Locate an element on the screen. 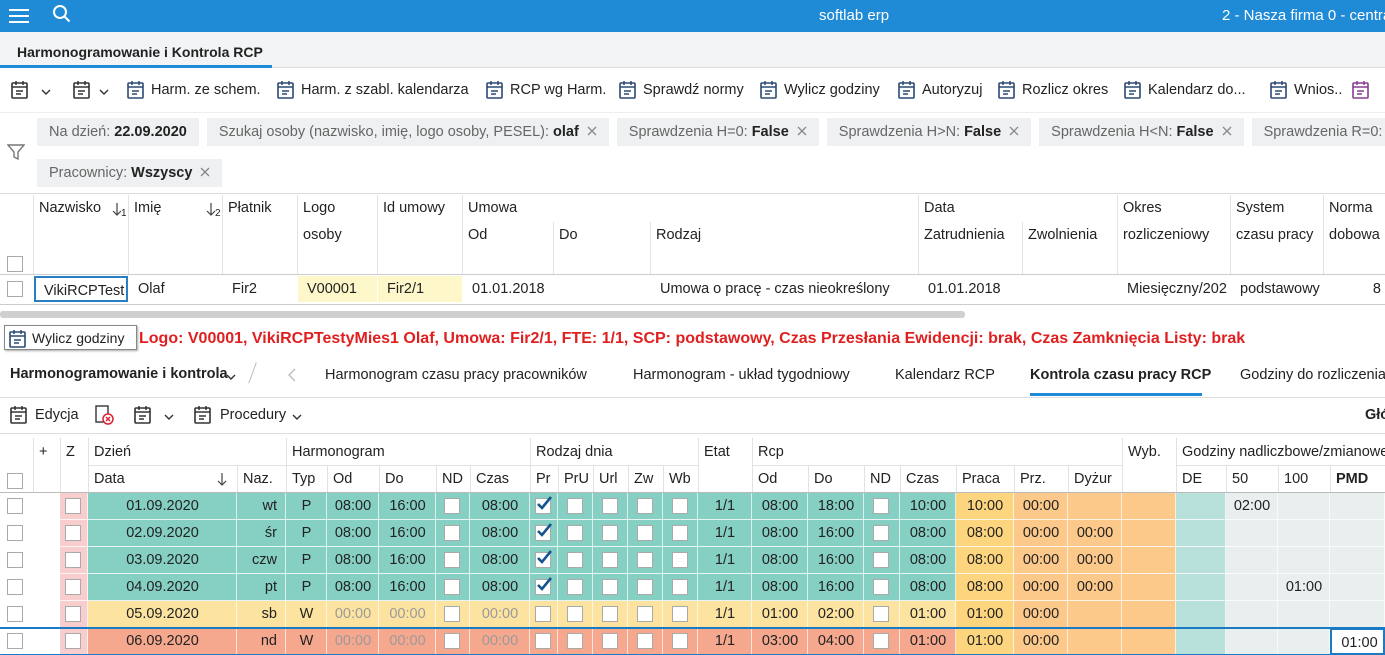  grid-cell: 04:00 is located at coordinates (836, 641).